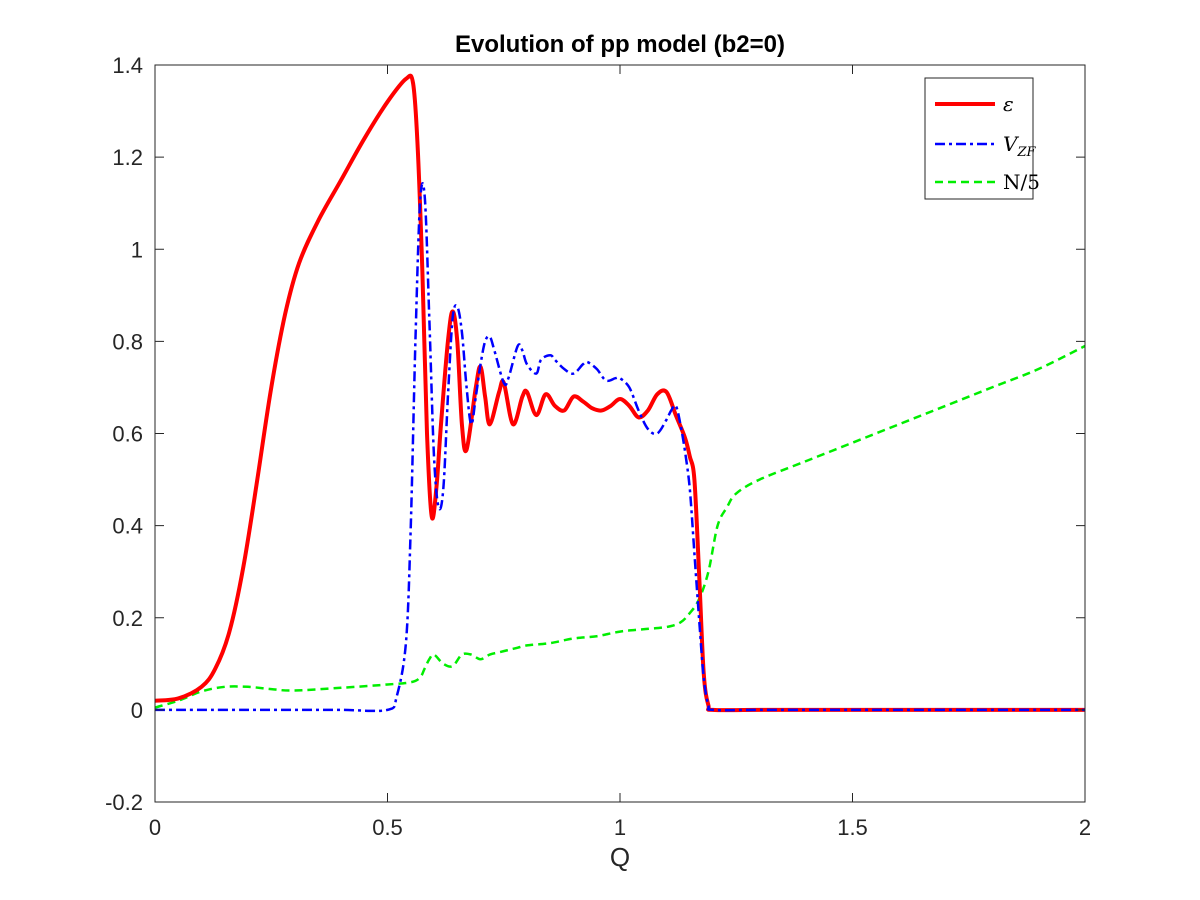 This screenshot has height=900, width=1200. What do you see at coordinates (137, 249) in the screenshot?
I see `y-tick-label: 1` at bounding box center [137, 249].